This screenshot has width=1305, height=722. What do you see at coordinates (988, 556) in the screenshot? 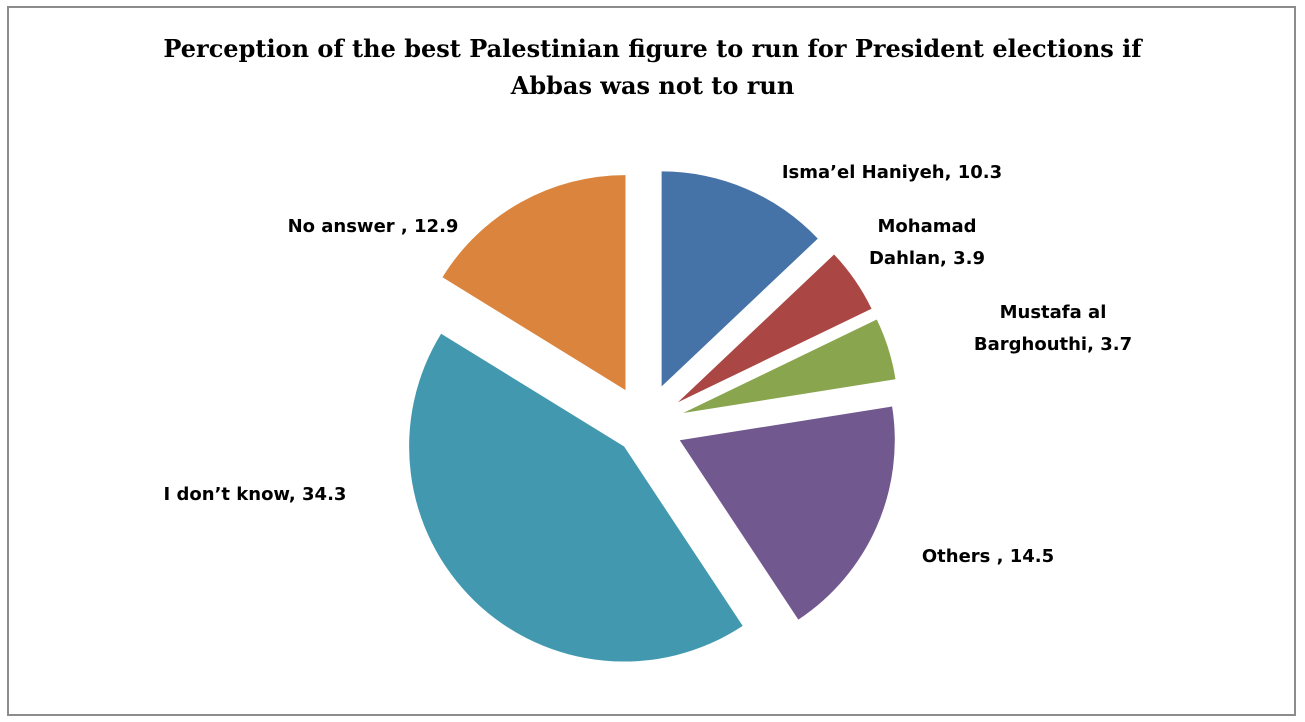
I see `data-label-others: Others , 14.5` at bounding box center [988, 556].